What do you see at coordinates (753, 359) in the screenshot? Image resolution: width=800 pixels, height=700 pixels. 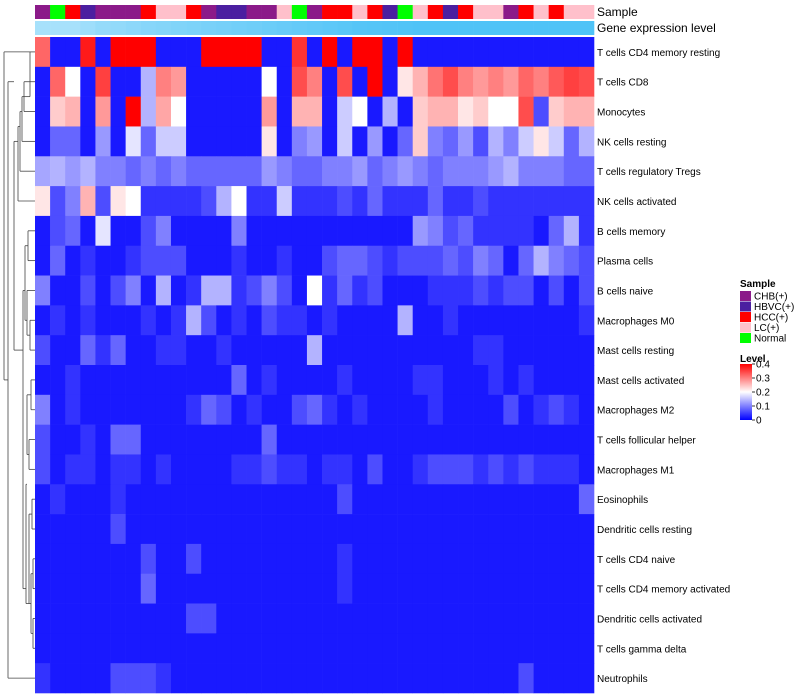 I see `legend-level-title: Level` at bounding box center [753, 359].